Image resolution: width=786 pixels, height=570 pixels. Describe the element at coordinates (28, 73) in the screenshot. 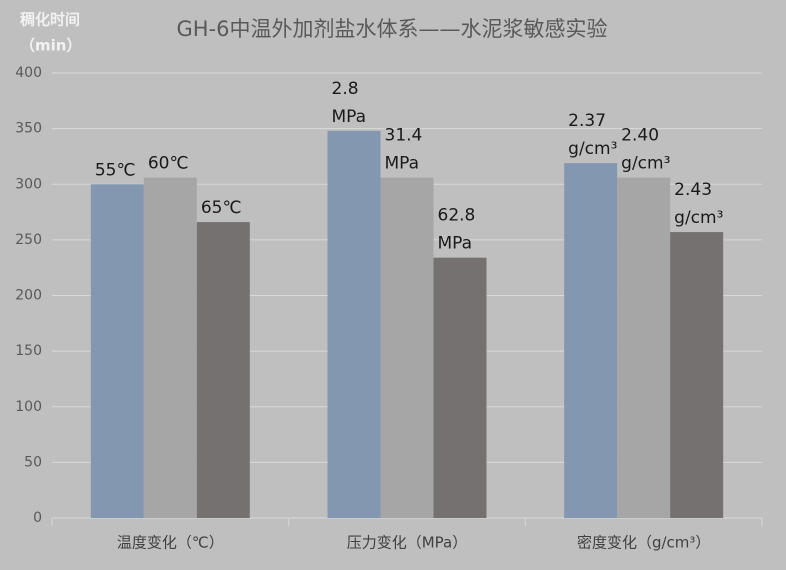

I see `y-tick-label: 400` at that location.